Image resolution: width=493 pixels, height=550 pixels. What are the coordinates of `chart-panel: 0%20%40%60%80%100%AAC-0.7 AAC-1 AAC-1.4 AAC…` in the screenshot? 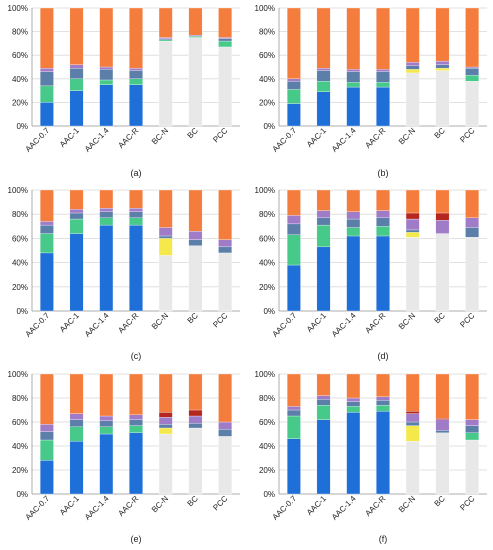 It's located at (371, 457).